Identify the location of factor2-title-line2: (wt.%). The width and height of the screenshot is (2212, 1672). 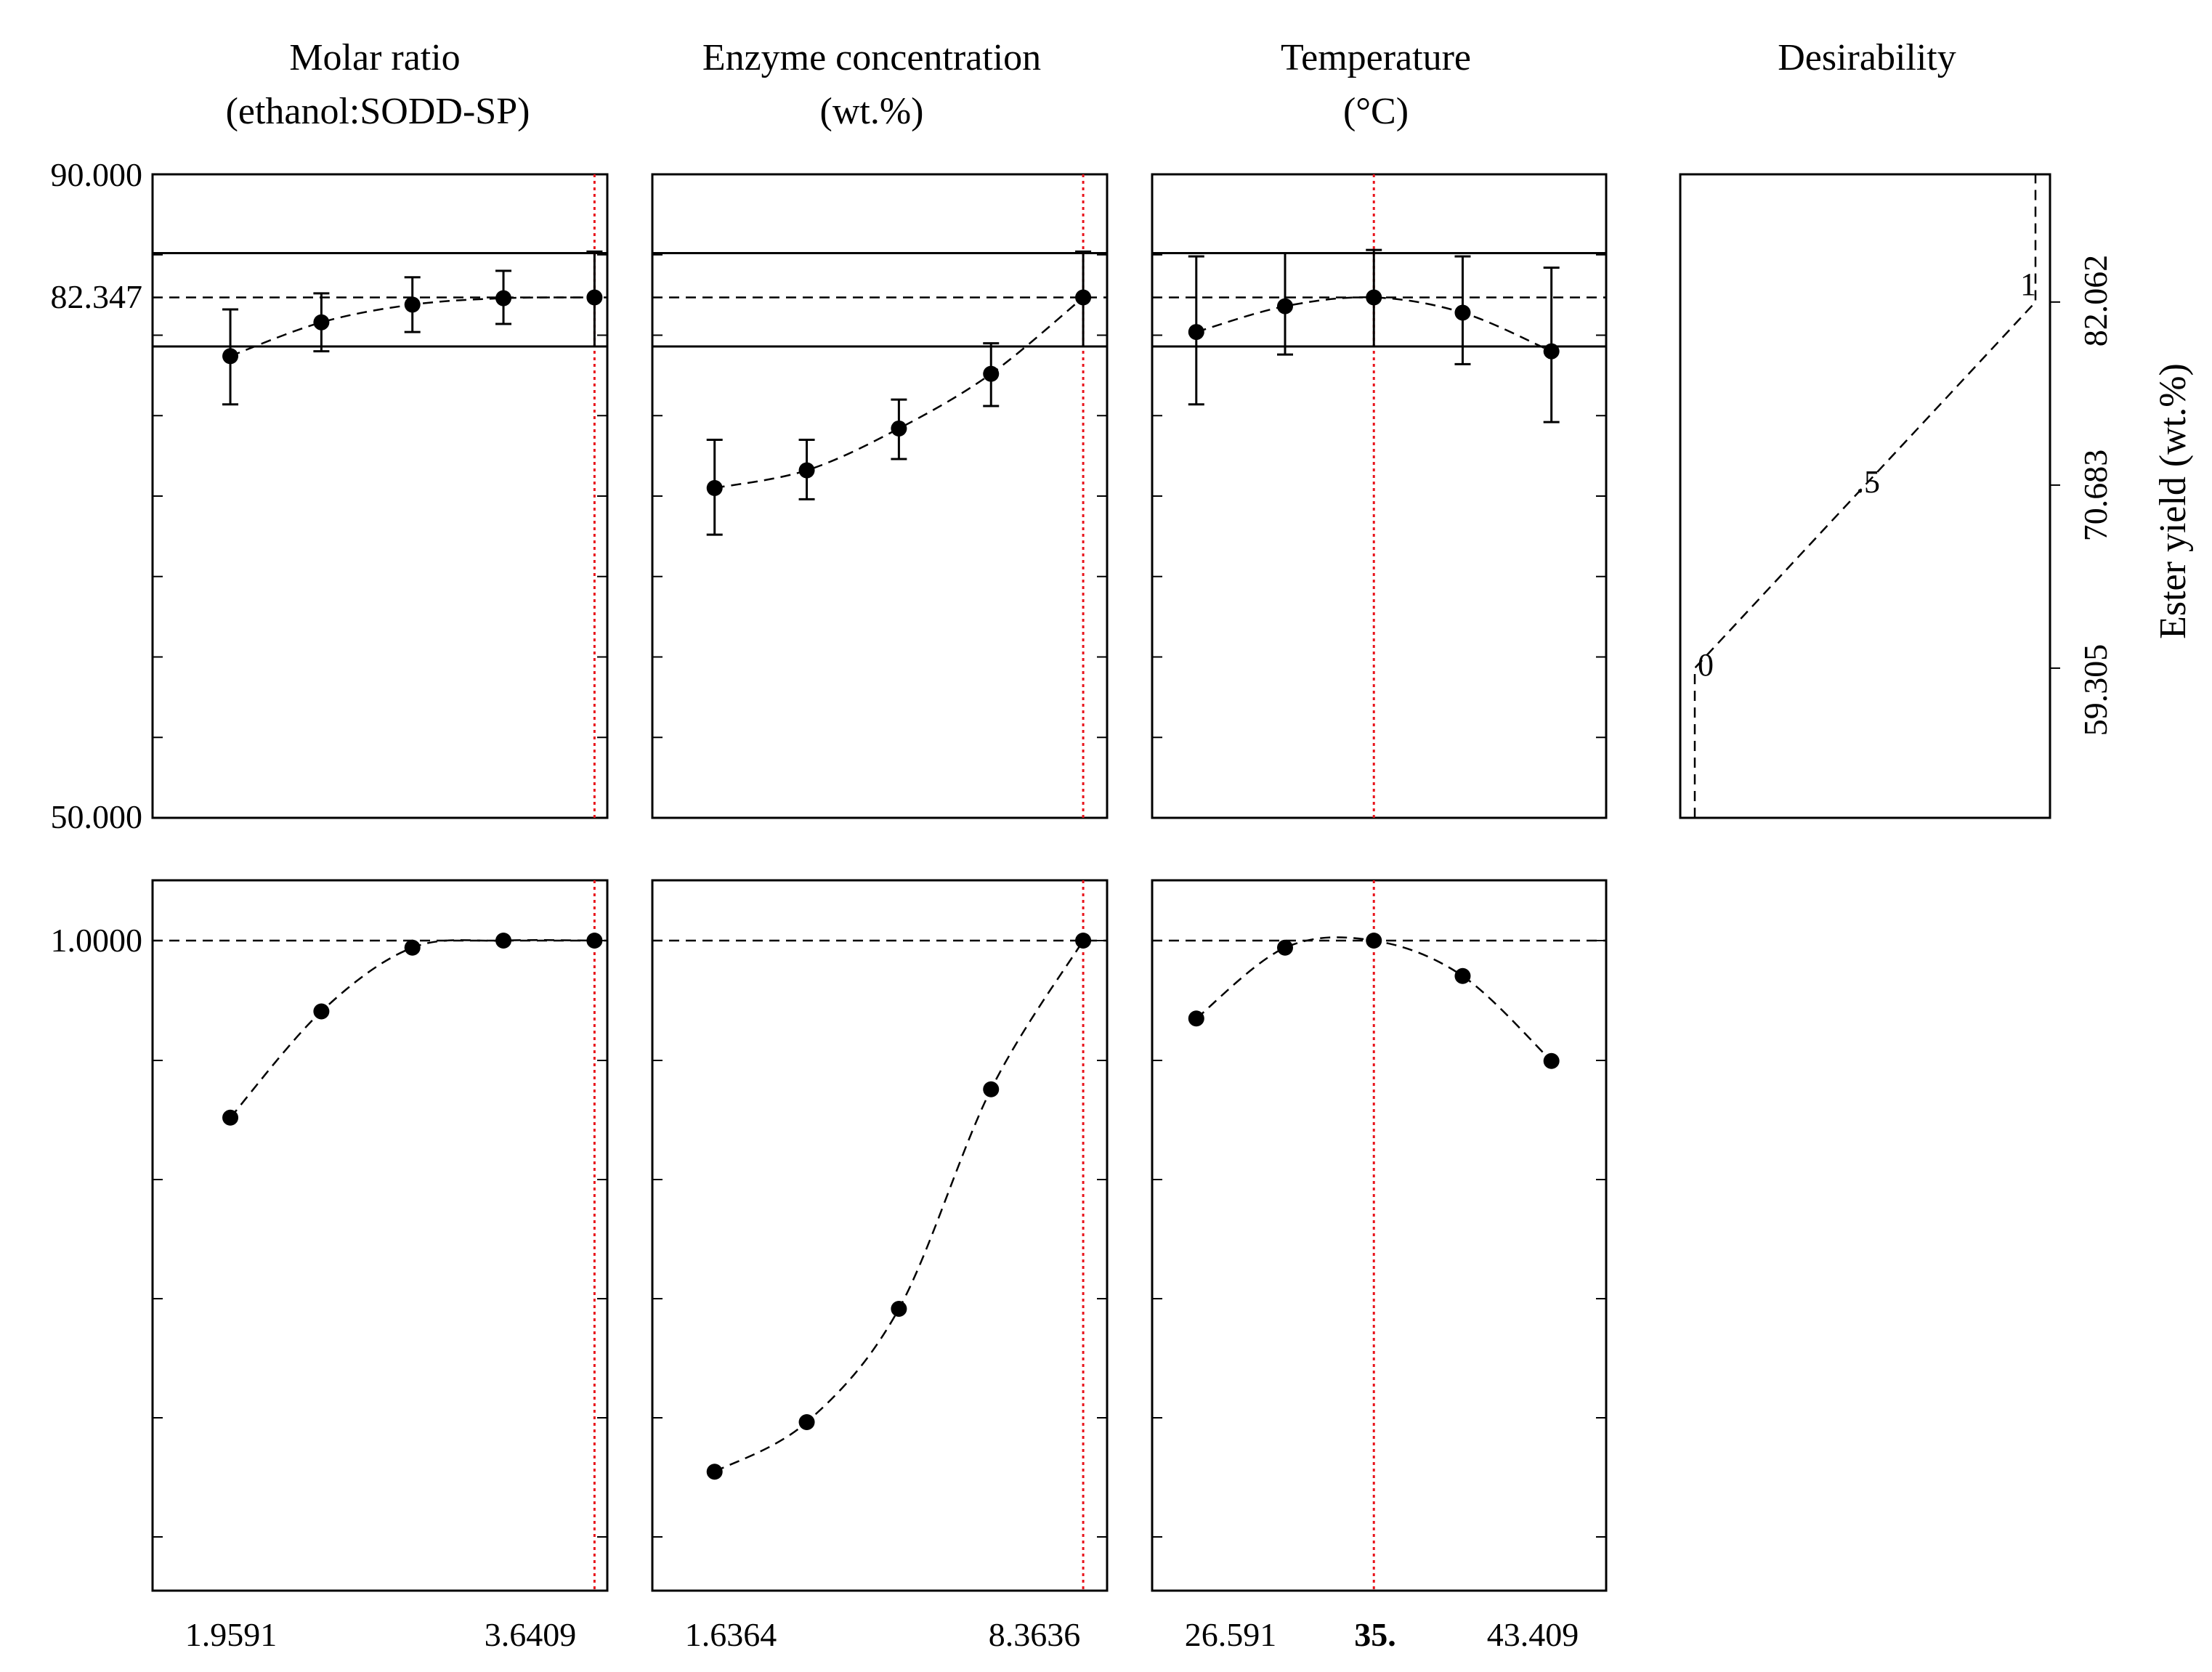
(872, 111).